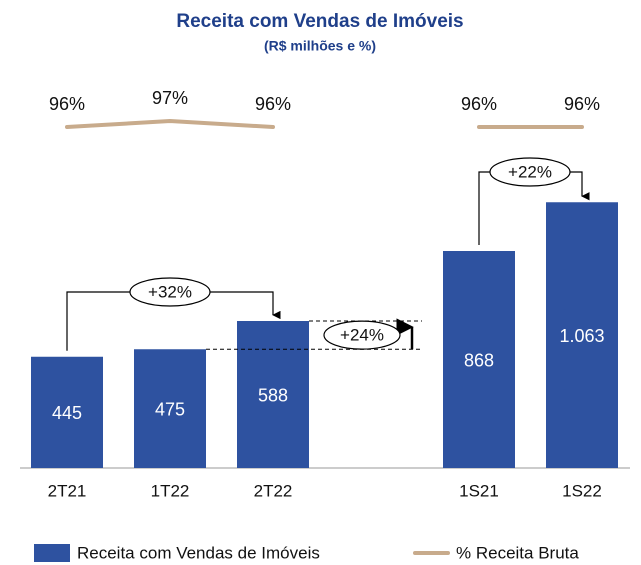 The width and height of the screenshot is (641, 565). I want to click on data-label: 588, so click(273, 395).